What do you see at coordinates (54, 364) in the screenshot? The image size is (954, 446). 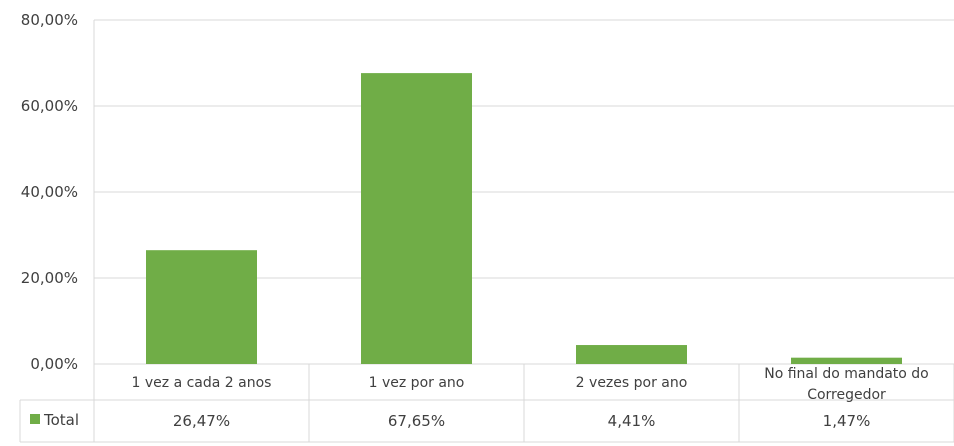 I see `y-tick-label: 0,00%` at bounding box center [54, 364].